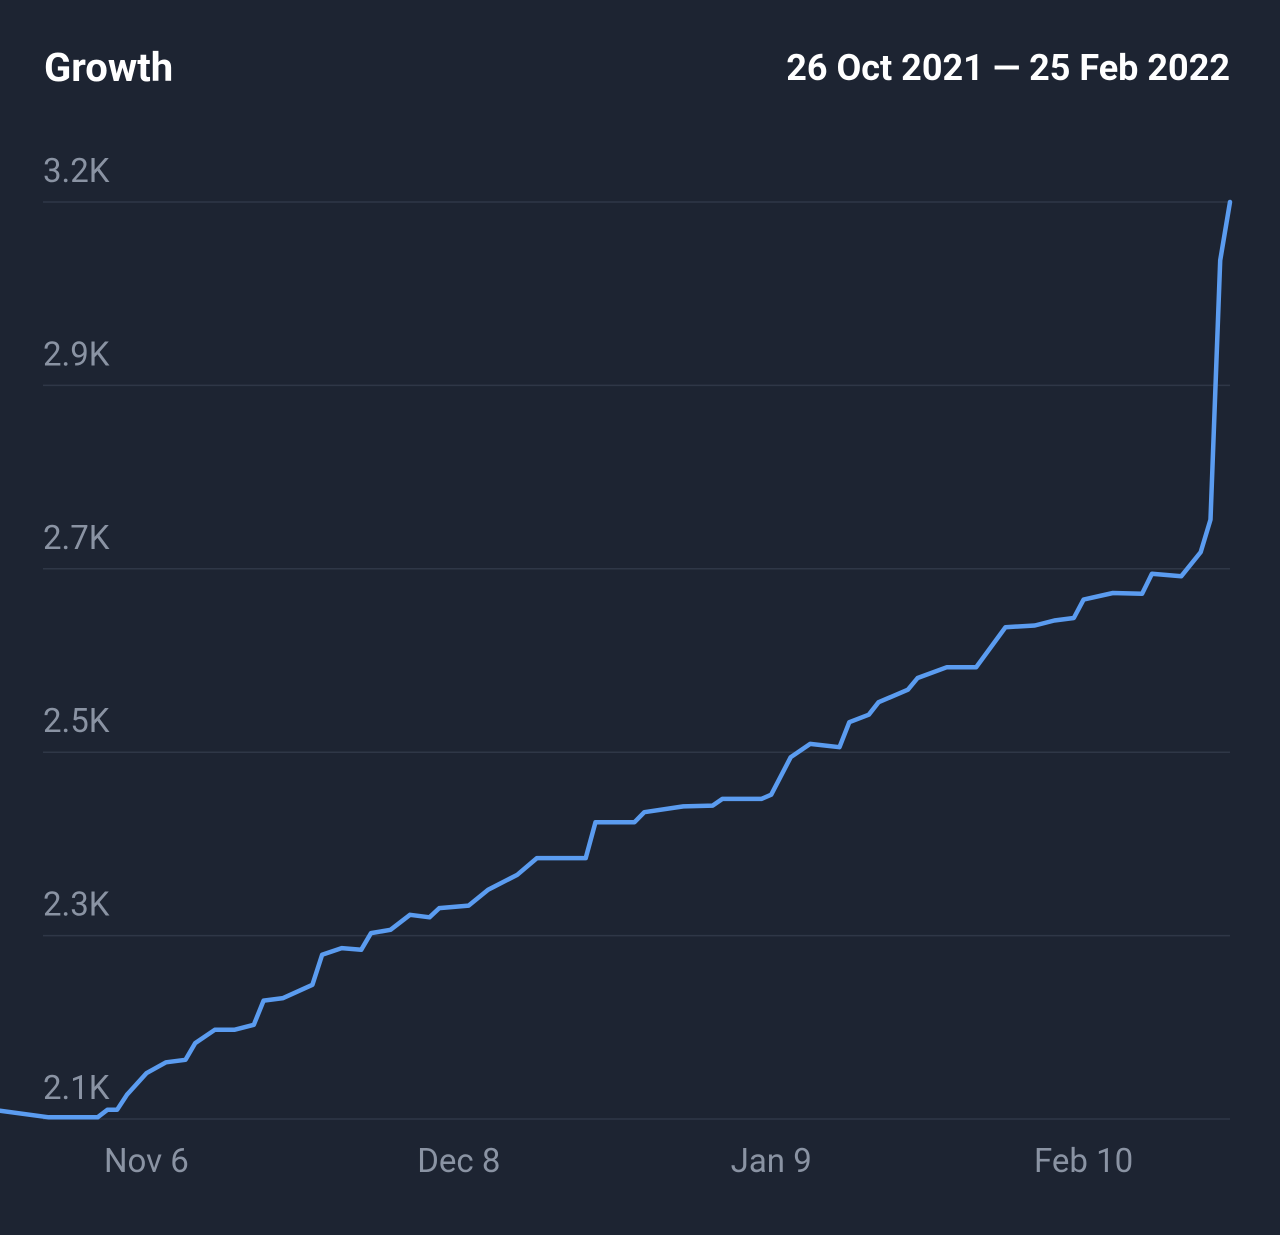 The image size is (1280, 1235). What do you see at coordinates (458, 1161) in the screenshot?
I see `x-tick-label: Dec 8` at bounding box center [458, 1161].